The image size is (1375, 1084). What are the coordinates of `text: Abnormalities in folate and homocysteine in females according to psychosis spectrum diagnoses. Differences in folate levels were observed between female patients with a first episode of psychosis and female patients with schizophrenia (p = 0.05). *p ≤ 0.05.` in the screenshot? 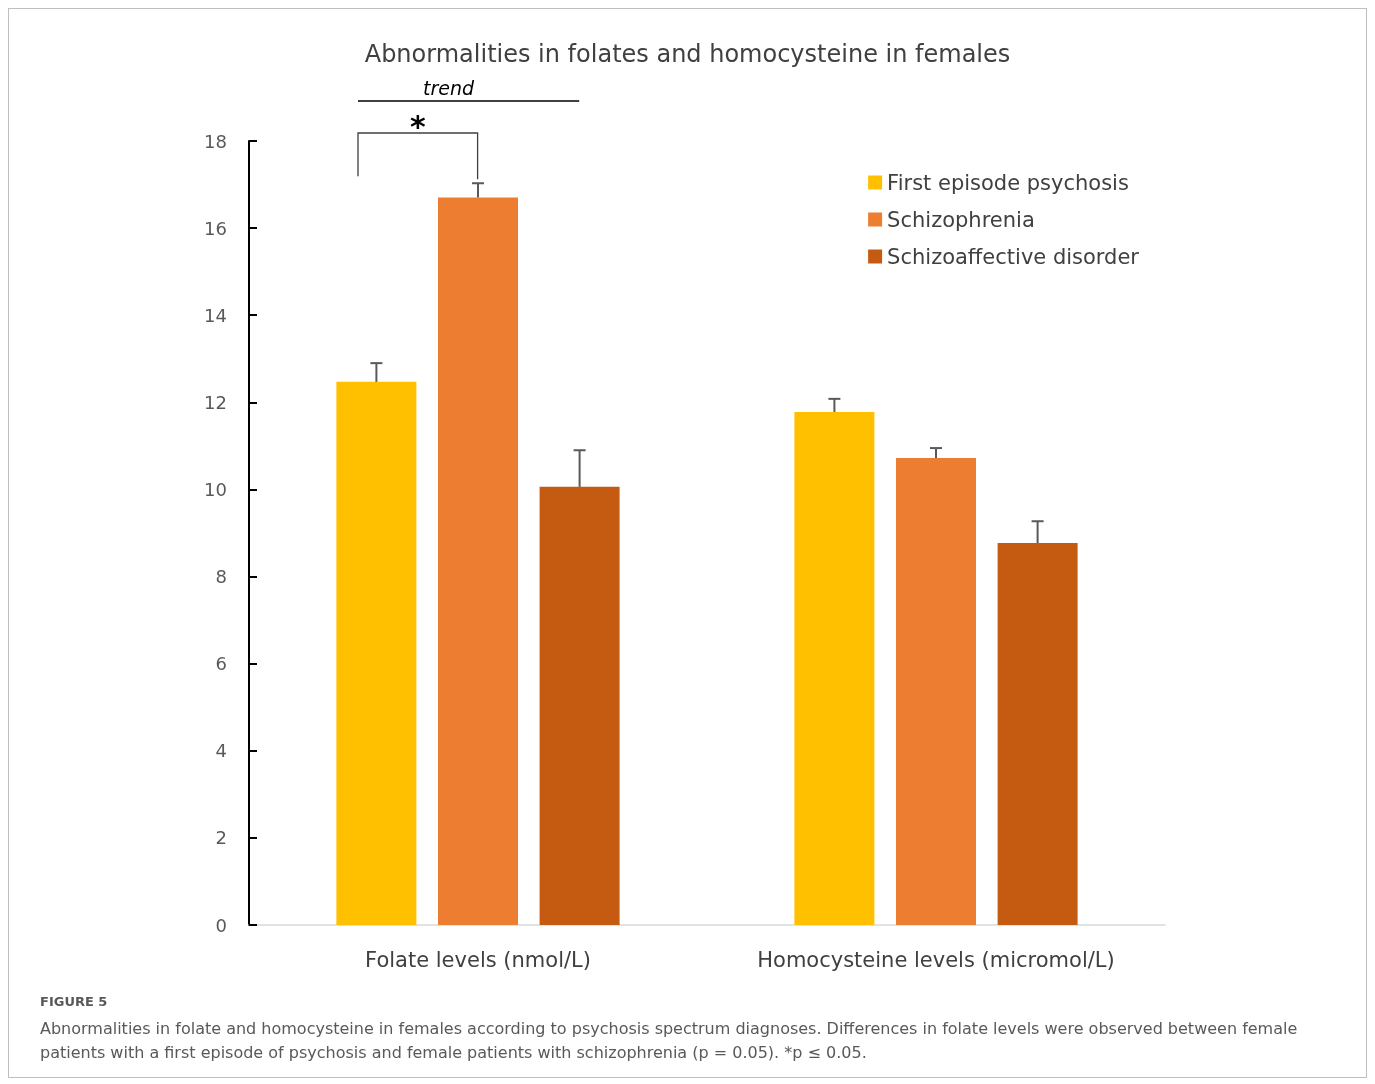 It's located at (669, 1041).